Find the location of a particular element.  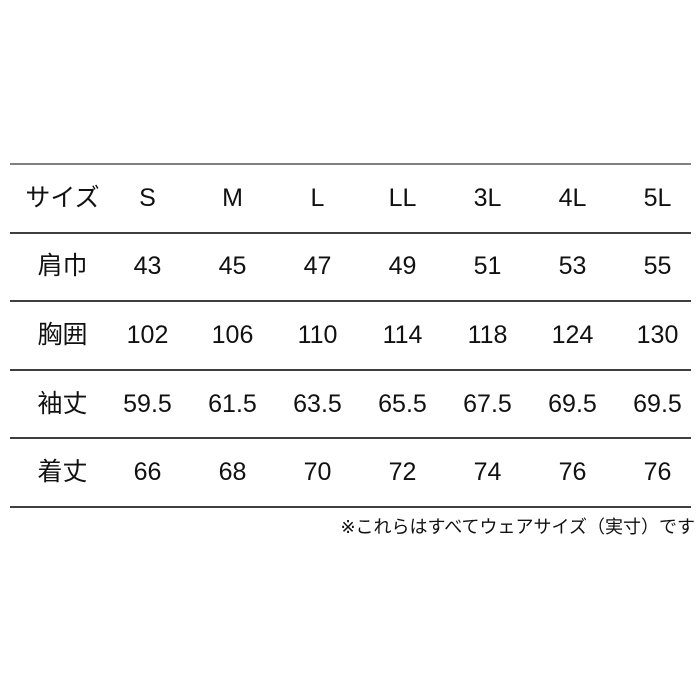

header-cell-4l: 4L is located at coordinates (572, 197).